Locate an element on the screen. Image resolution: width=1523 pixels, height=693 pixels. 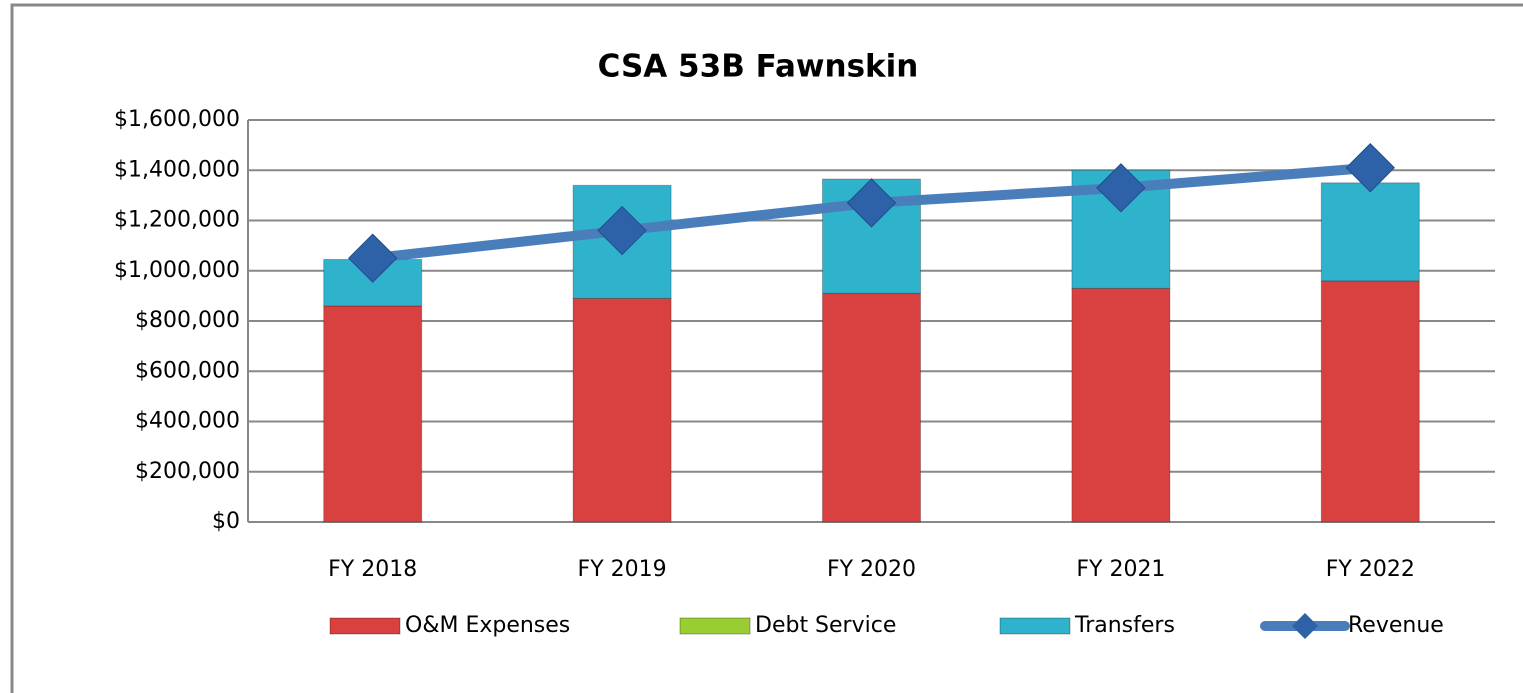
y-tick-label: $200,000 is located at coordinates (187, 471).